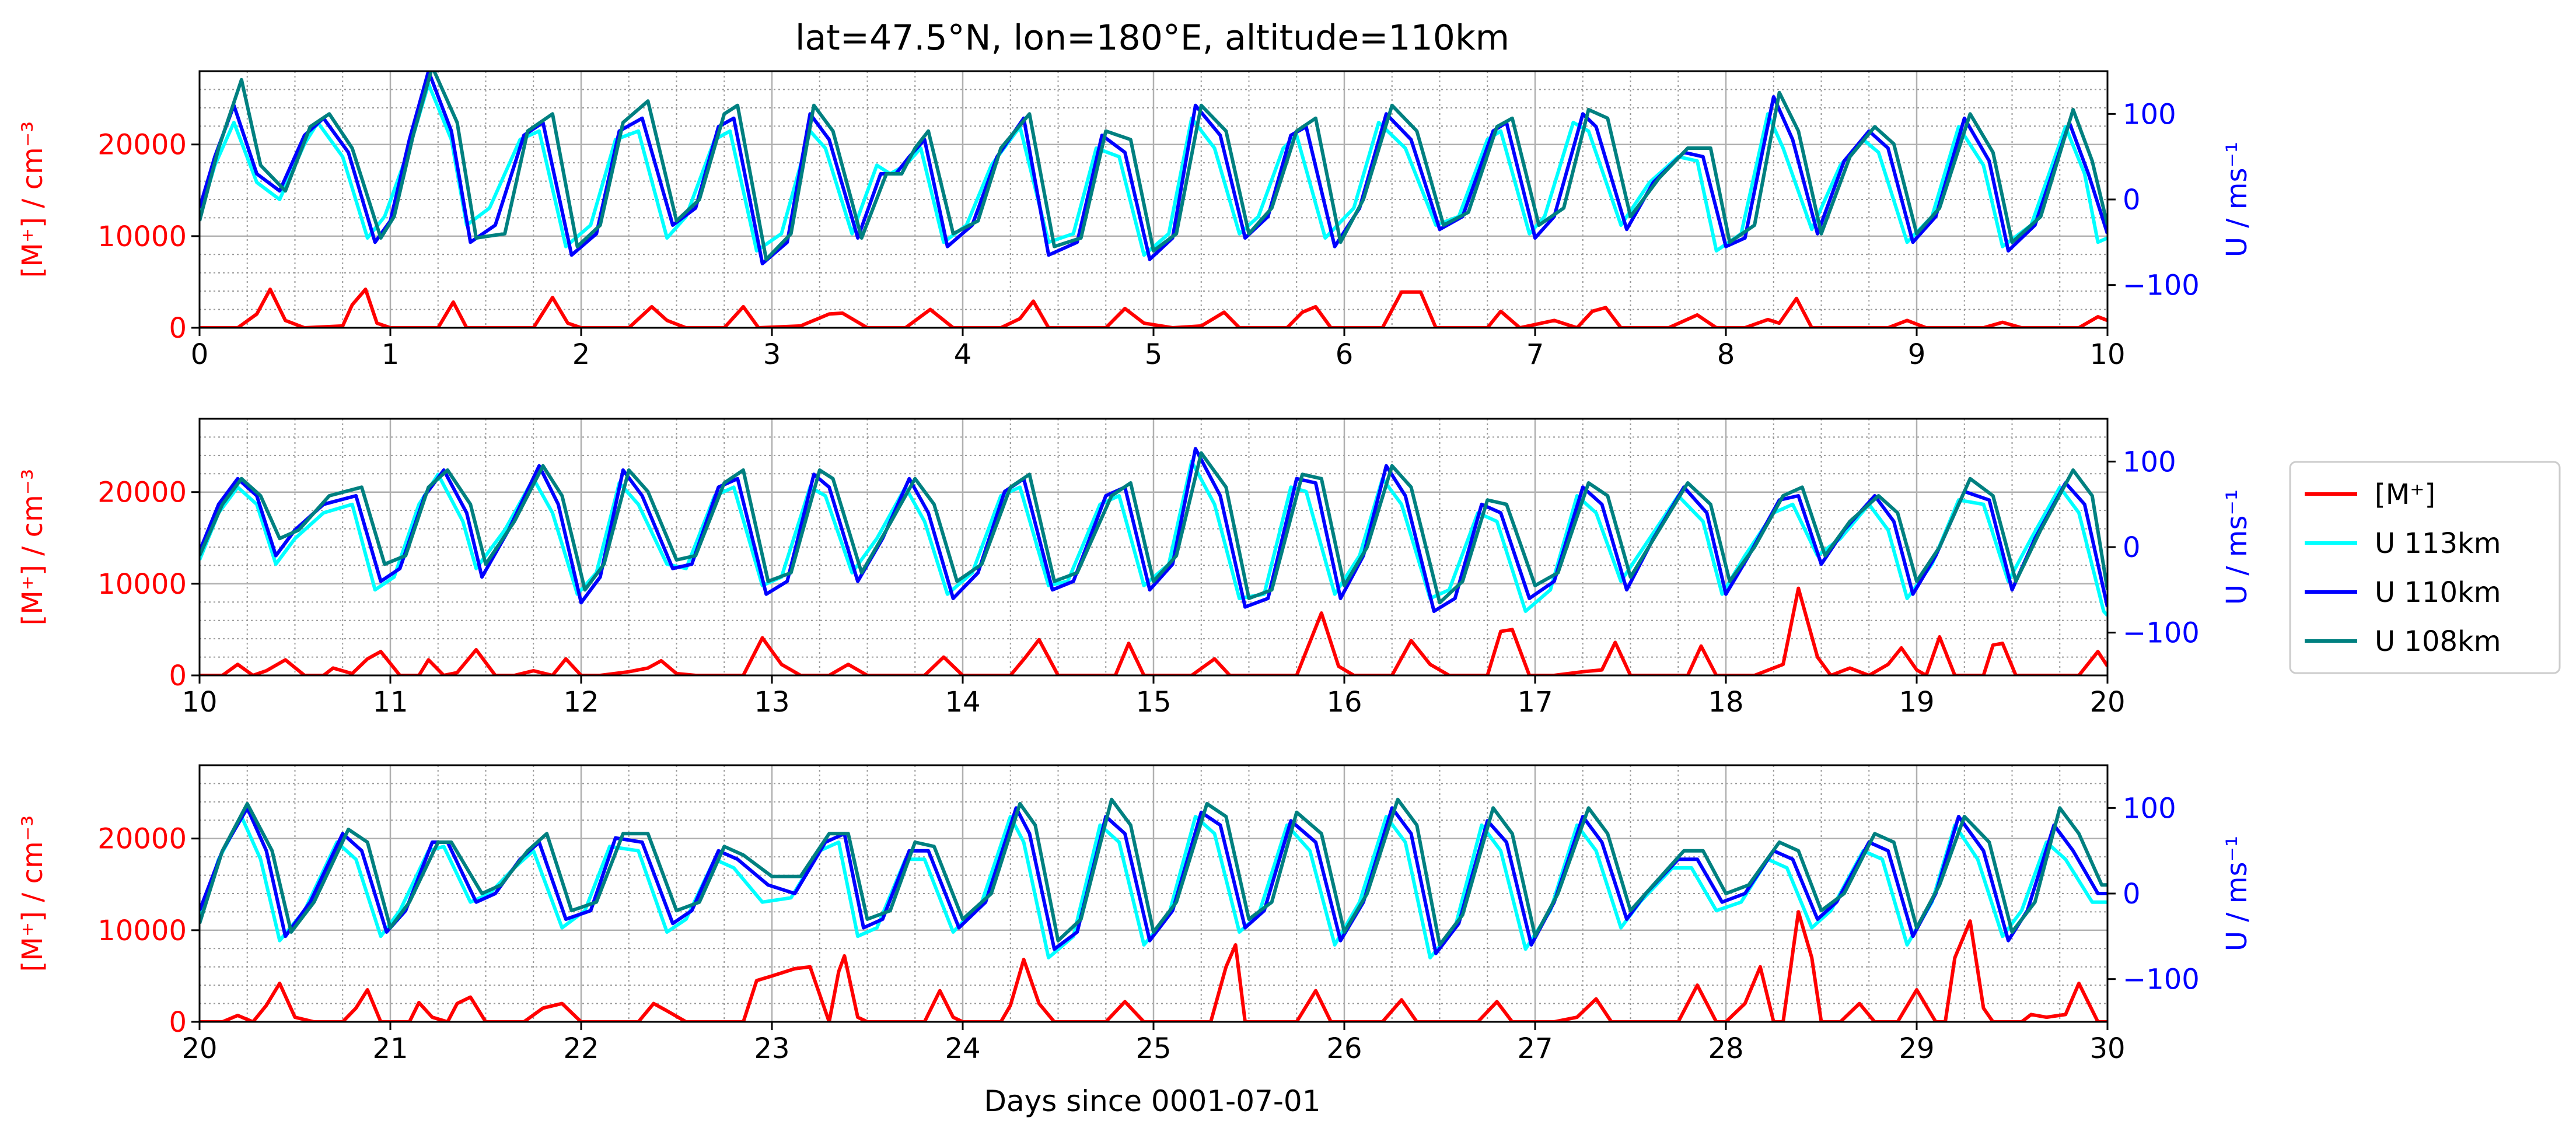  I want to click on x-tick-label: 14, so click(962, 702).